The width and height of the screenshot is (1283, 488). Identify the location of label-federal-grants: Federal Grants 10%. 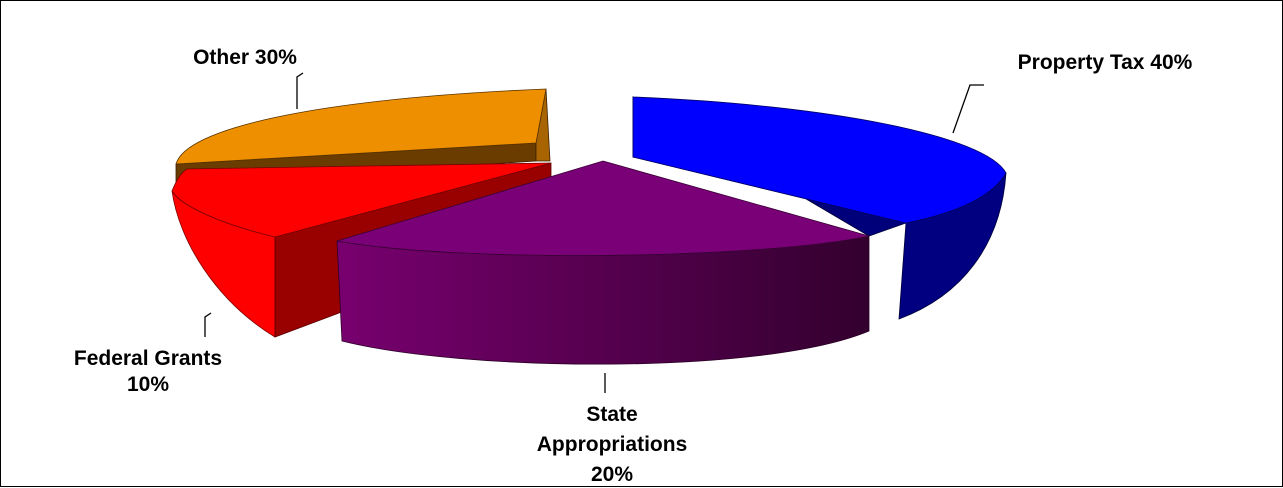
(148, 354).